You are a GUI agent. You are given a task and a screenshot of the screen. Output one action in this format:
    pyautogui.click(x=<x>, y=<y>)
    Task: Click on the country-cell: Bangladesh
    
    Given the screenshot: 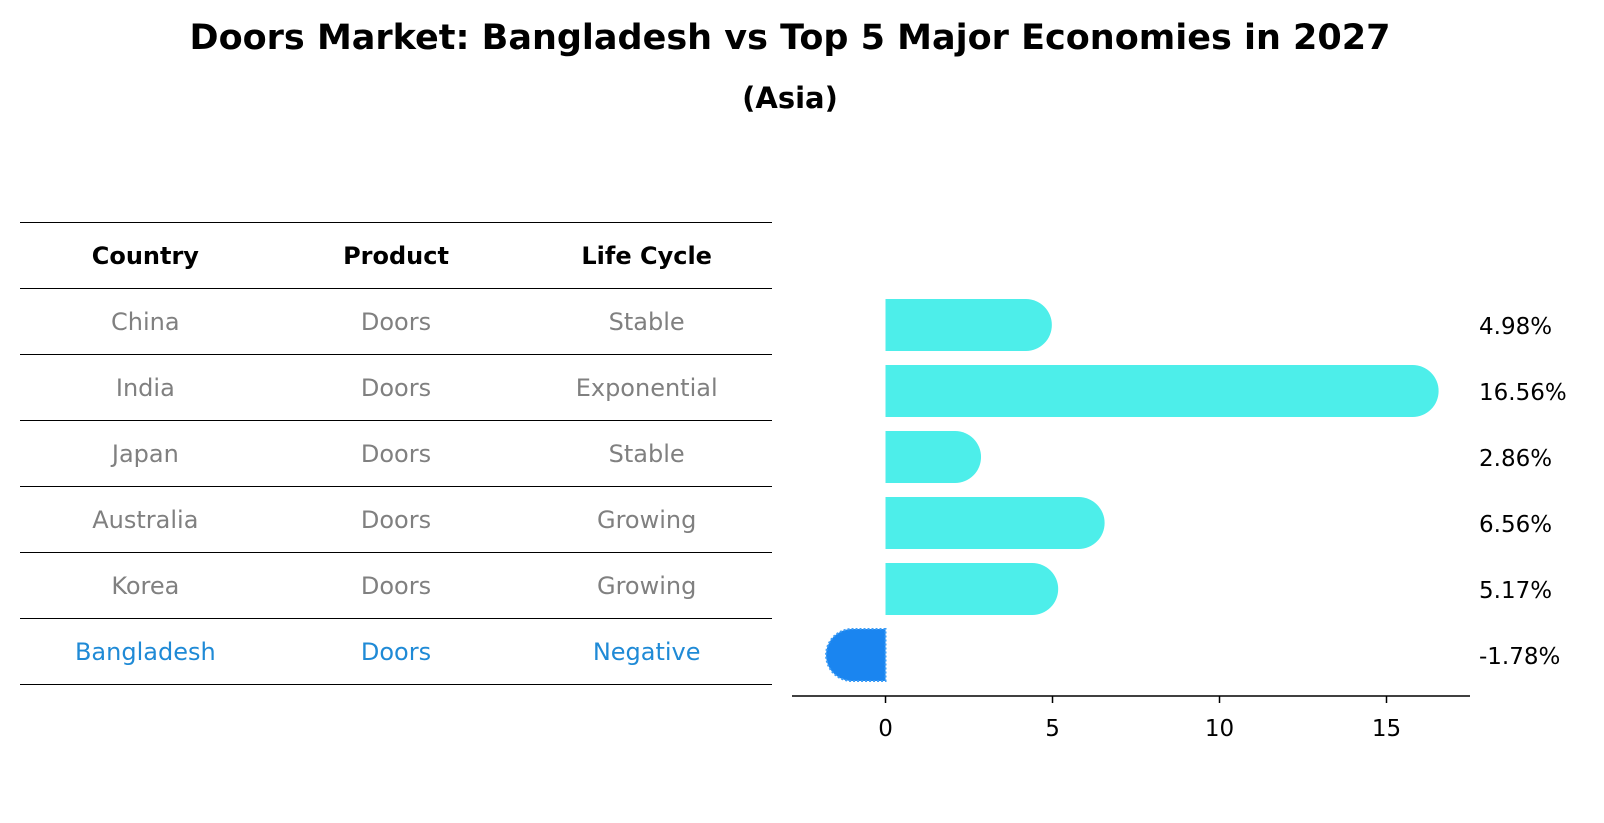 What is the action you would take?
    pyautogui.click(x=145, y=651)
    